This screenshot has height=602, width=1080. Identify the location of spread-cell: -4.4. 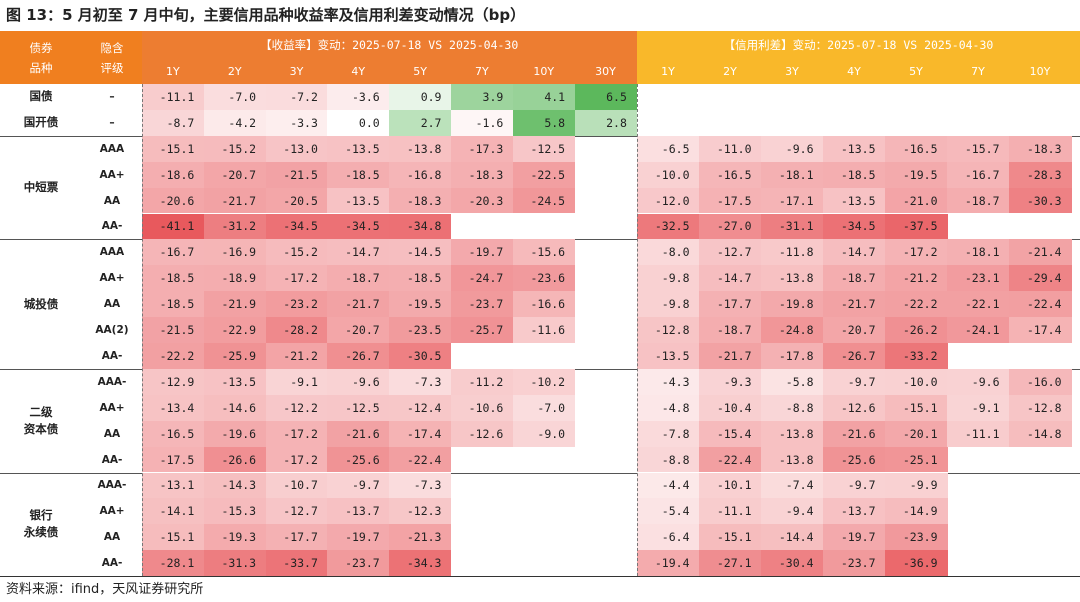
(668, 485).